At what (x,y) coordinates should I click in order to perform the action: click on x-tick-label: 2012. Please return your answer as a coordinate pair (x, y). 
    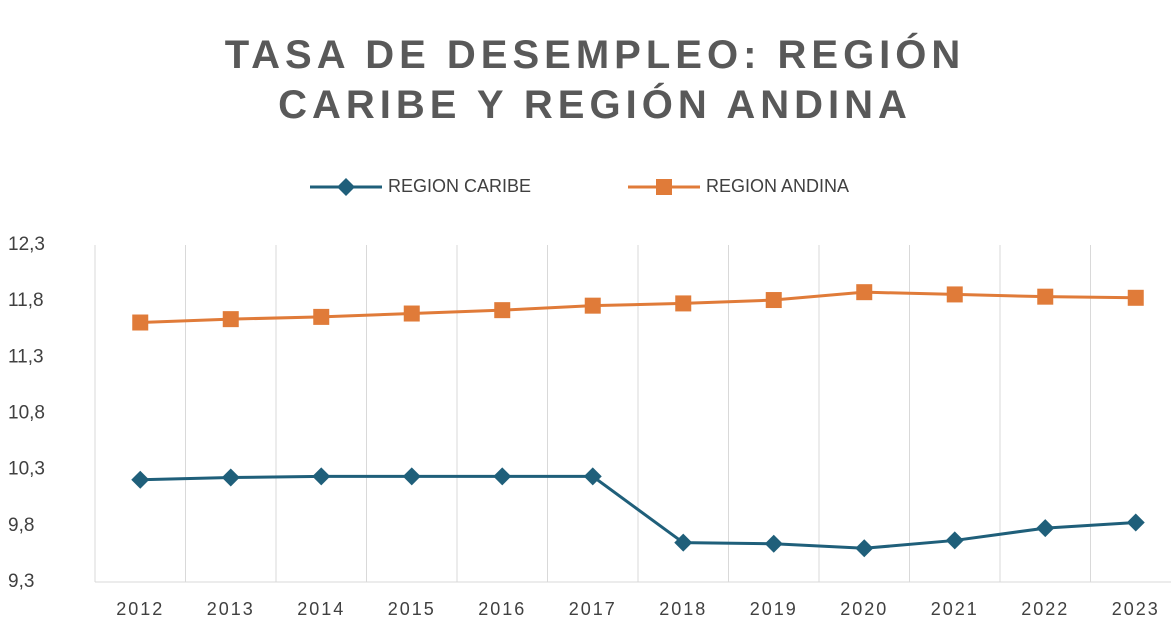
    Looking at the image, I should click on (140, 609).